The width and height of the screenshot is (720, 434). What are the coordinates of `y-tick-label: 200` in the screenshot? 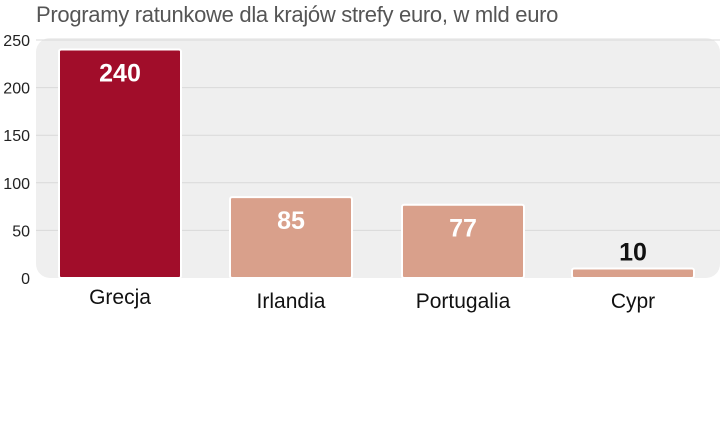 It's located at (16, 89).